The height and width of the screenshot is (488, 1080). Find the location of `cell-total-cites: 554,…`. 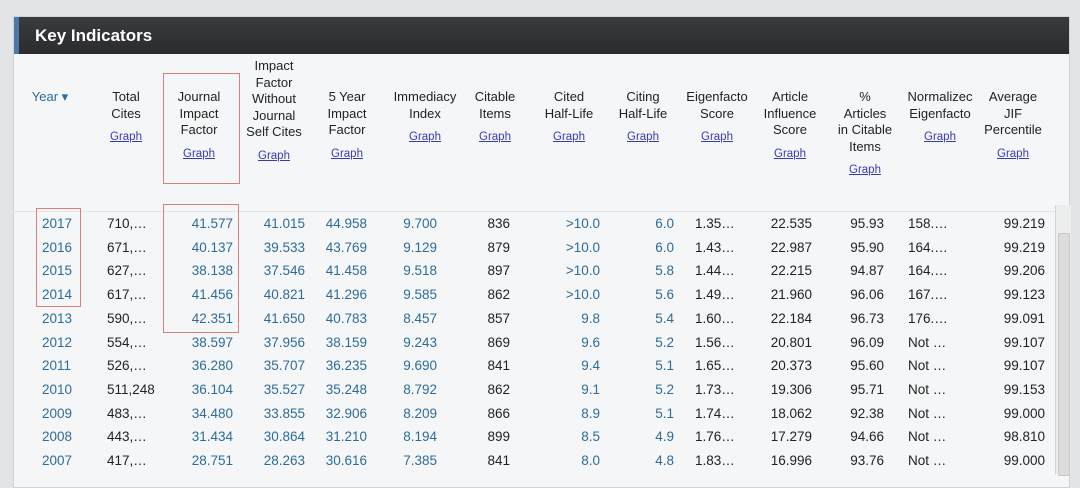

cell-total-cites: 554,… is located at coordinates (127, 342).